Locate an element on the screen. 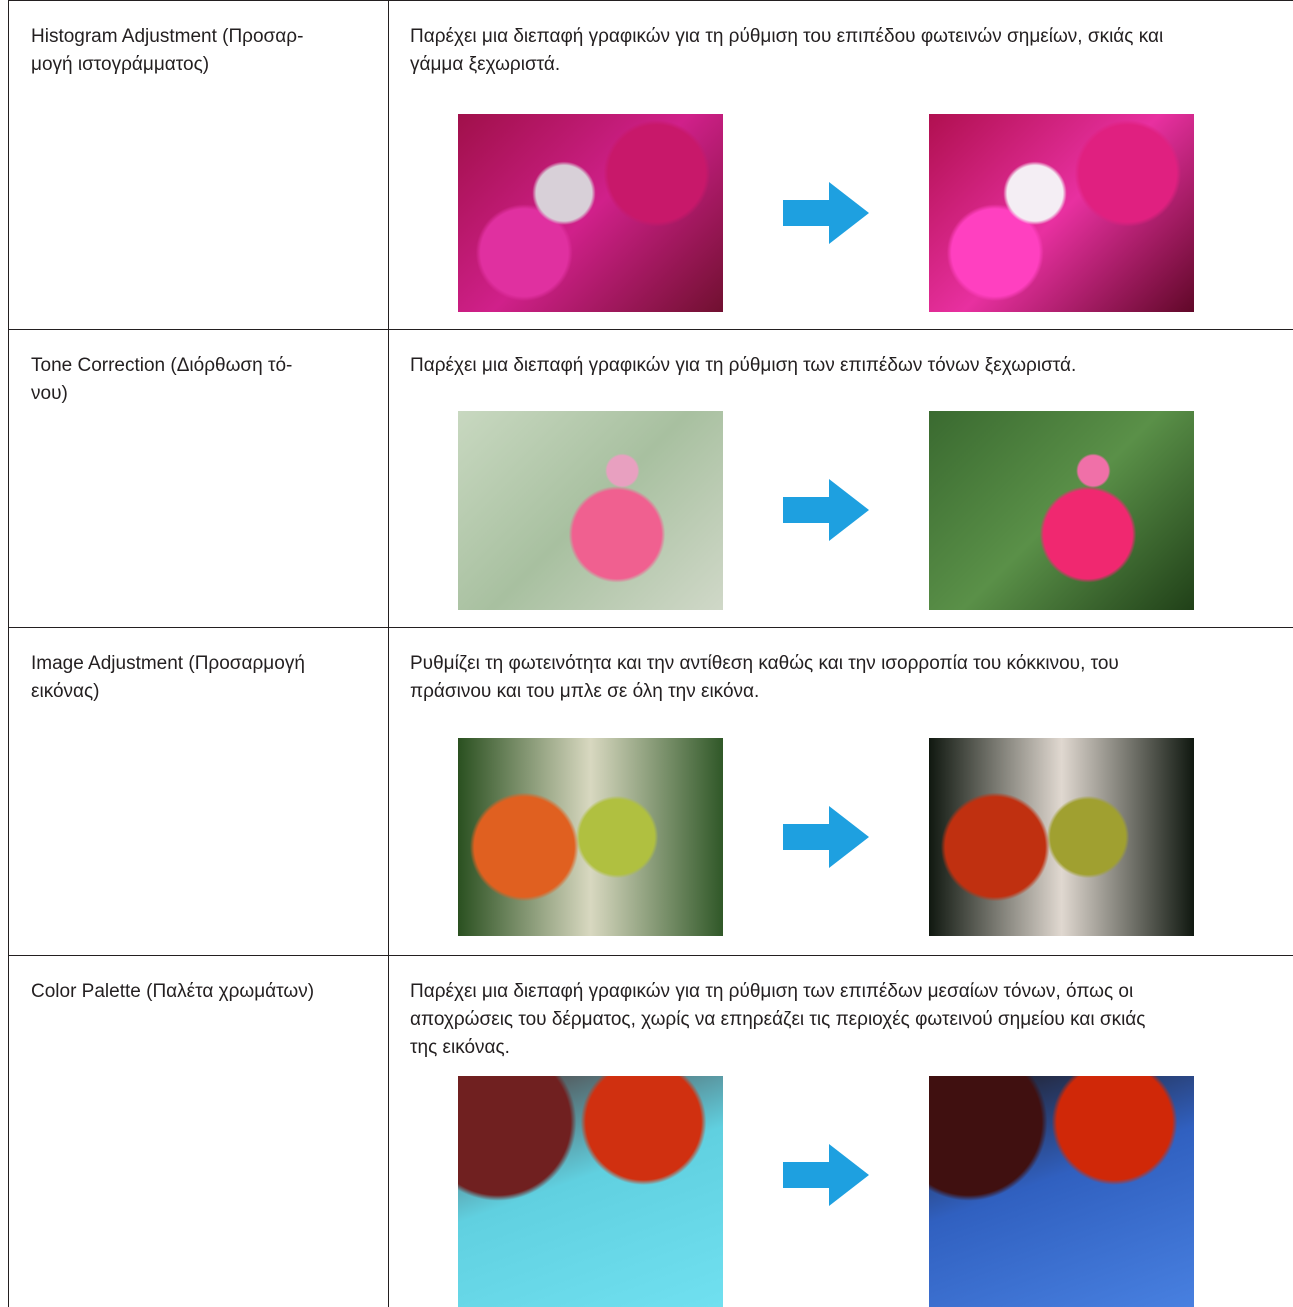 The image size is (1293, 1307). feature-name: Image Adjustment (Προσαρμογή is located at coordinates (168, 663).